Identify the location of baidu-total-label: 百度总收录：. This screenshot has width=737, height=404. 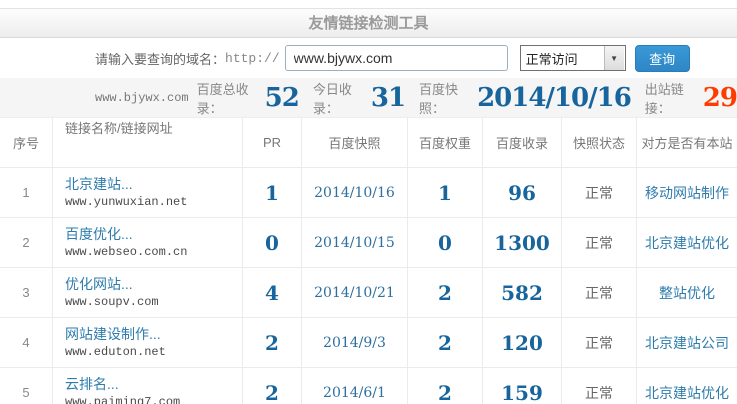
(222, 98).